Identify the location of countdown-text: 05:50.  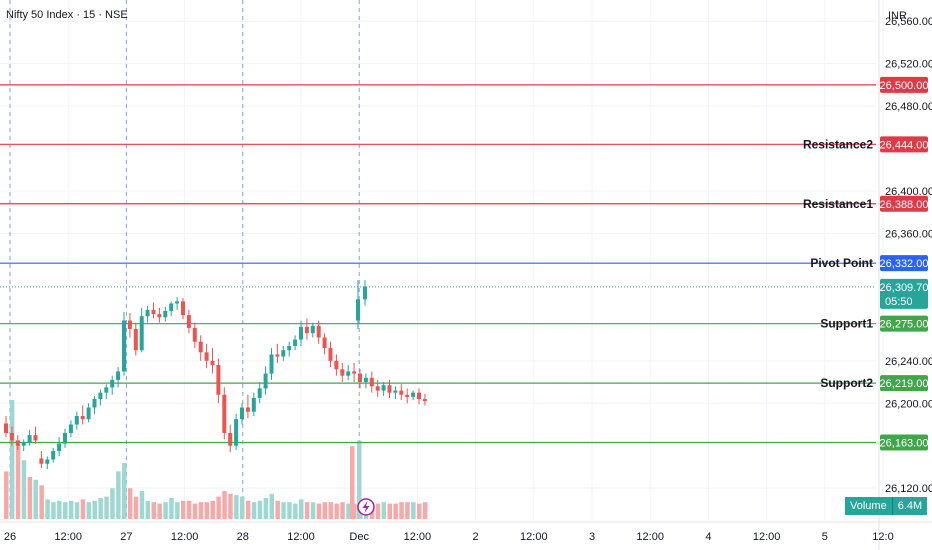
(899, 302).